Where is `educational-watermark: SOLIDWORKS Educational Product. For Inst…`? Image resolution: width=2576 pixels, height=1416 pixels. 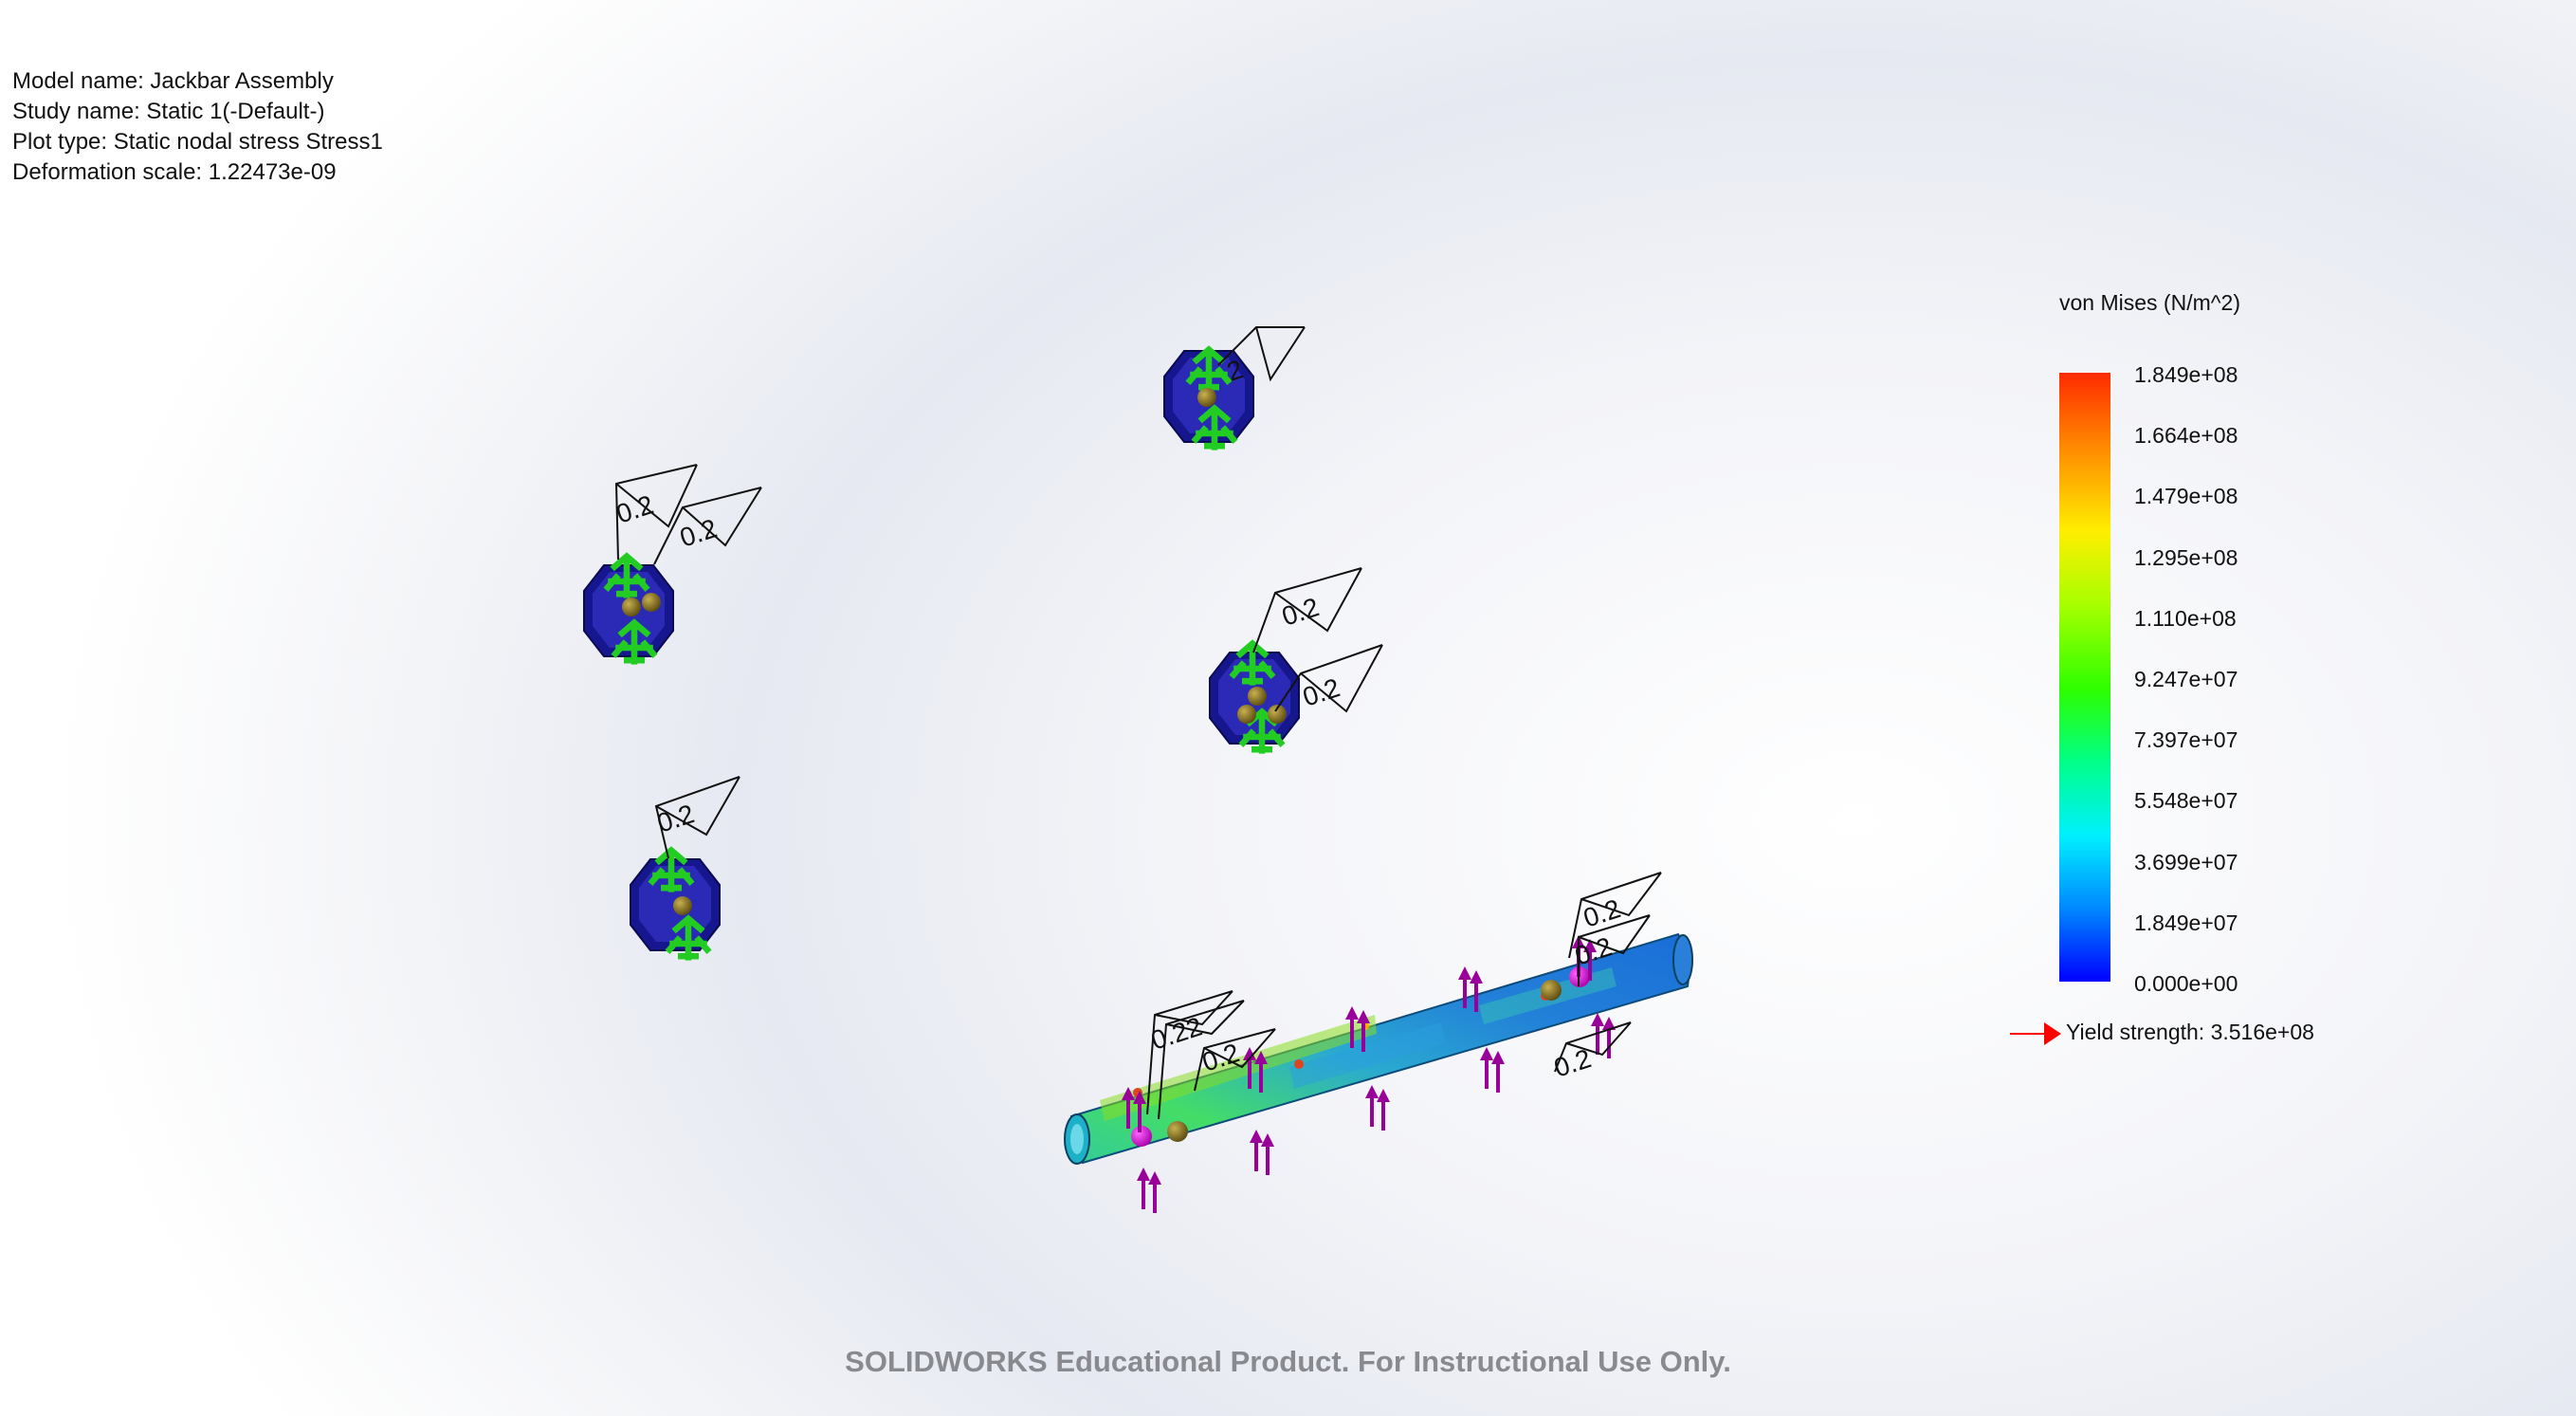 educational-watermark: SOLIDWORKS Educational Product. For Inst… is located at coordinates (1288, 1361).